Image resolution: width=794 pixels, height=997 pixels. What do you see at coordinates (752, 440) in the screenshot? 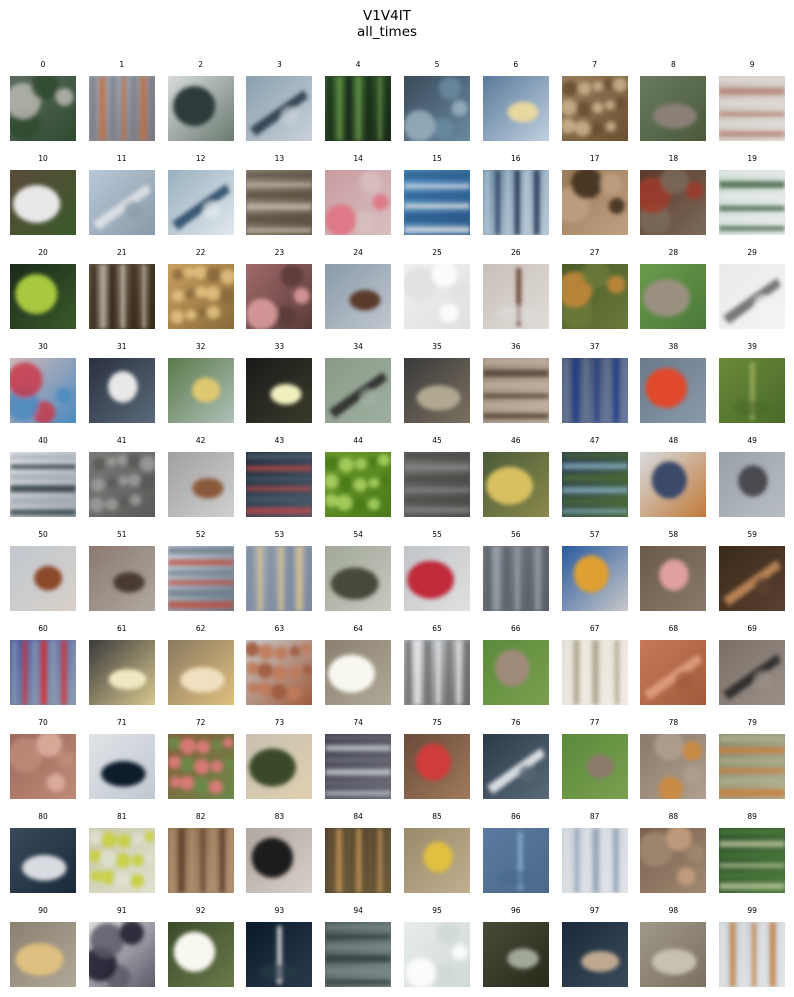
I see `thumbnail-label: 49` at bounding box center [752, 440].